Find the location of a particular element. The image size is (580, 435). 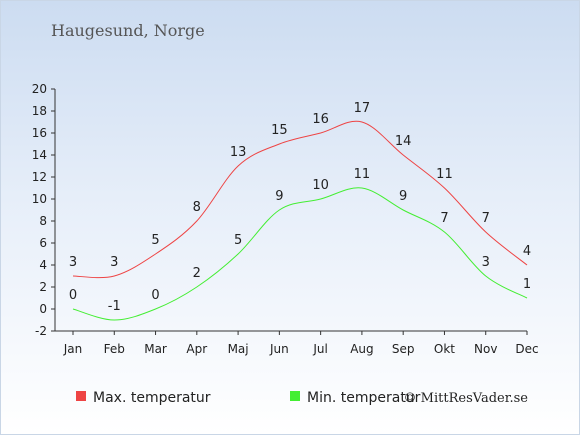

min-data-label: 2 is located at coordinates (197, 273).